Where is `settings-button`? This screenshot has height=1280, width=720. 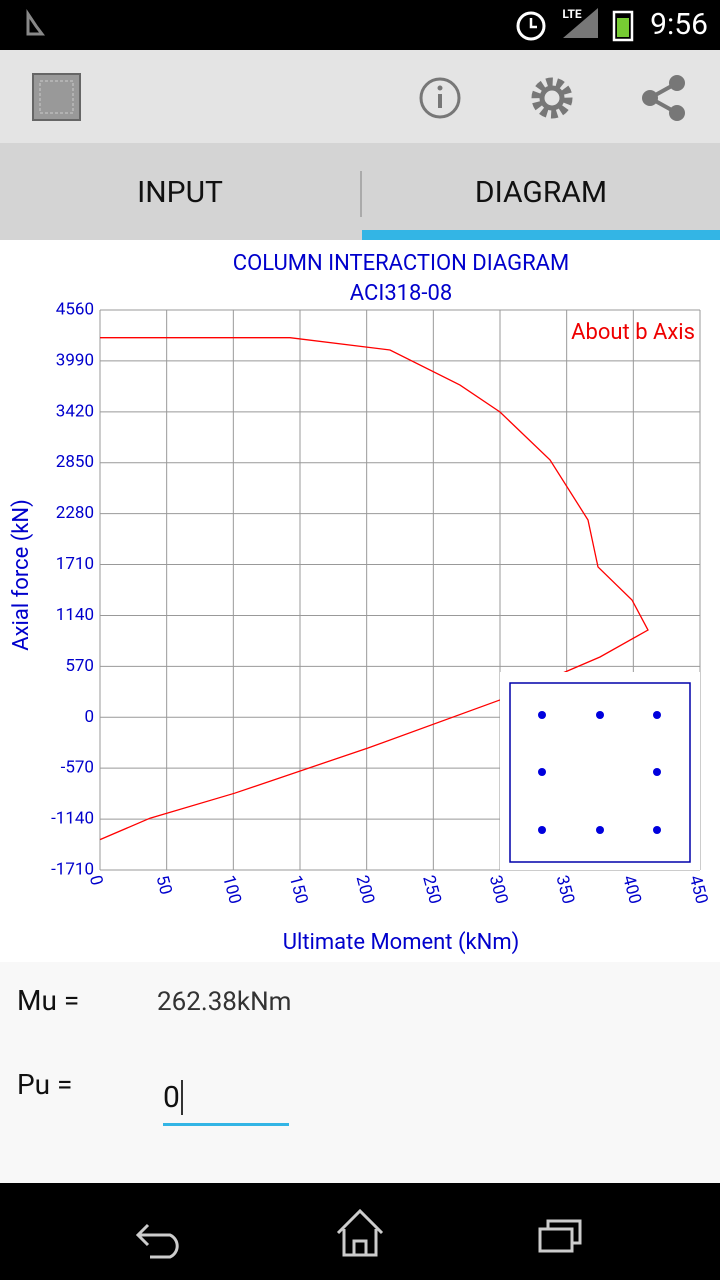 settings-button is located at coordinates (552, 98).